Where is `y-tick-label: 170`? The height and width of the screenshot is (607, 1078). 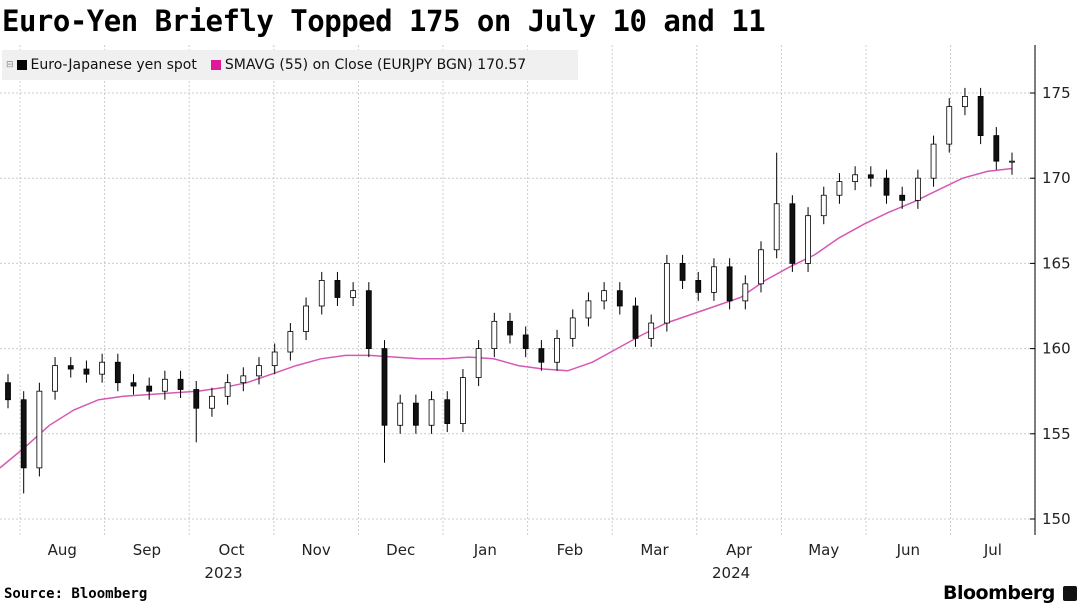 y-tick-label: 170 is located at coordinates (1056, 178).